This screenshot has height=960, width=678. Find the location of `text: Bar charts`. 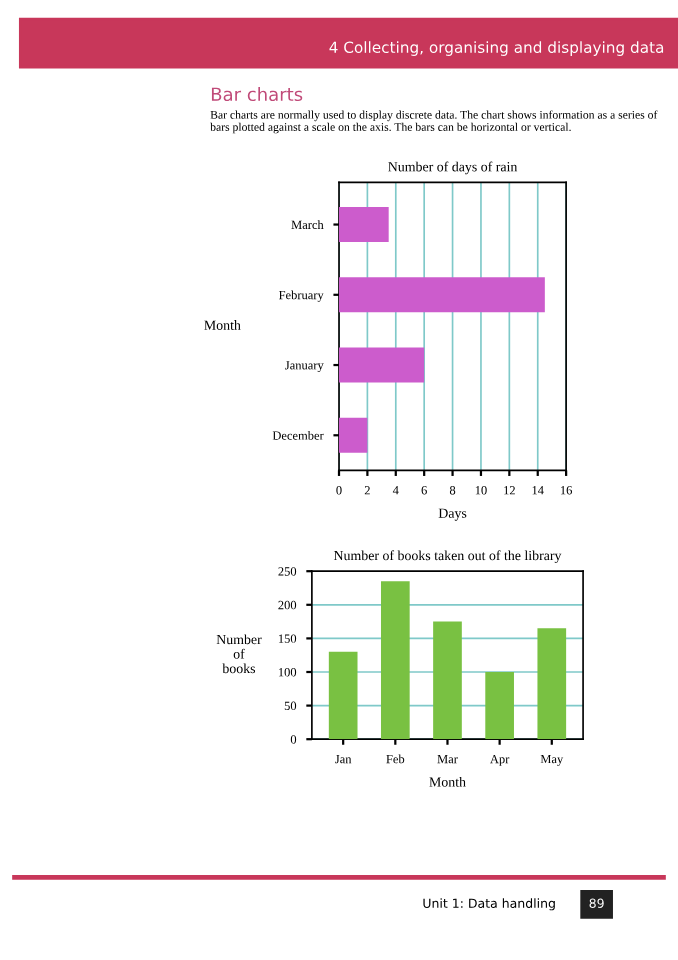

text: Bar charts is located at coordinates (257, 94).